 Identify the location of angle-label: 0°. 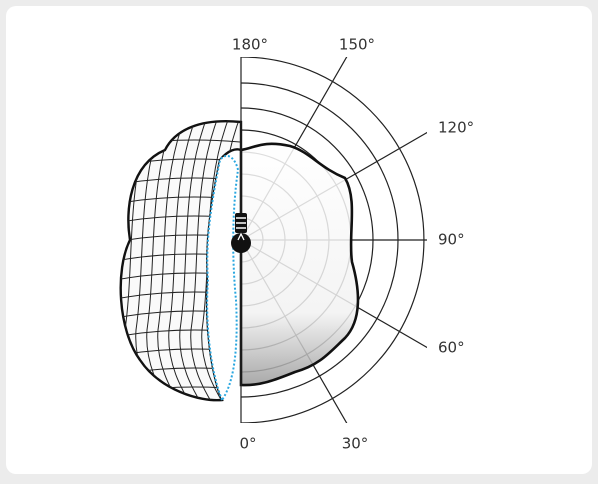
(247, 444).